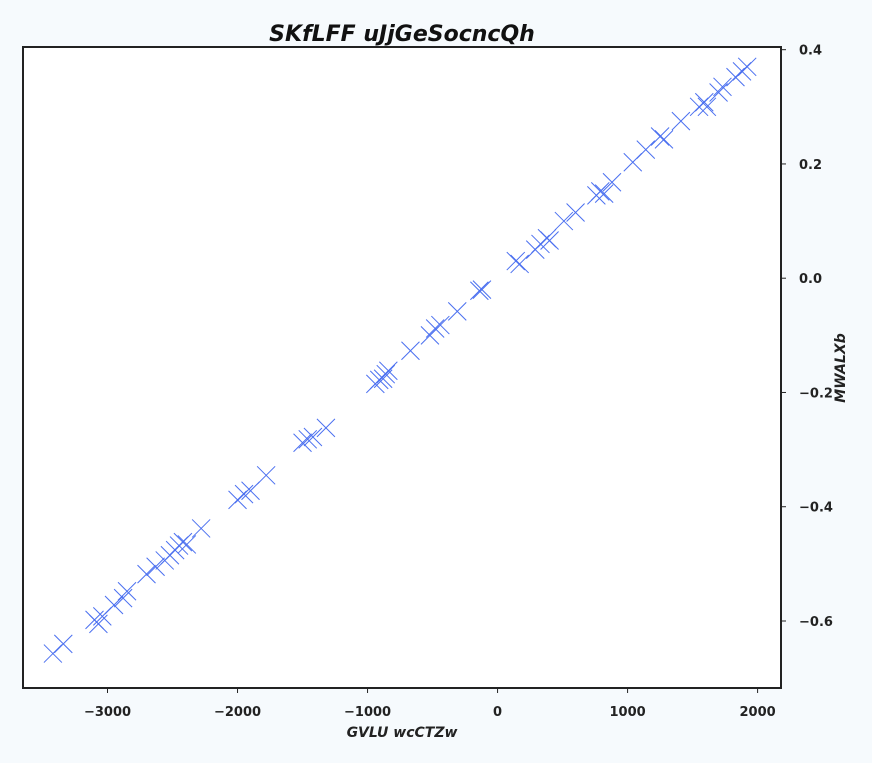 This screenshot has height=763, width=872. What do you see at coordinates (841, 367) in the screenshot?
I see `y-axis-label: MWALXb` at bounding box center [841, 367].